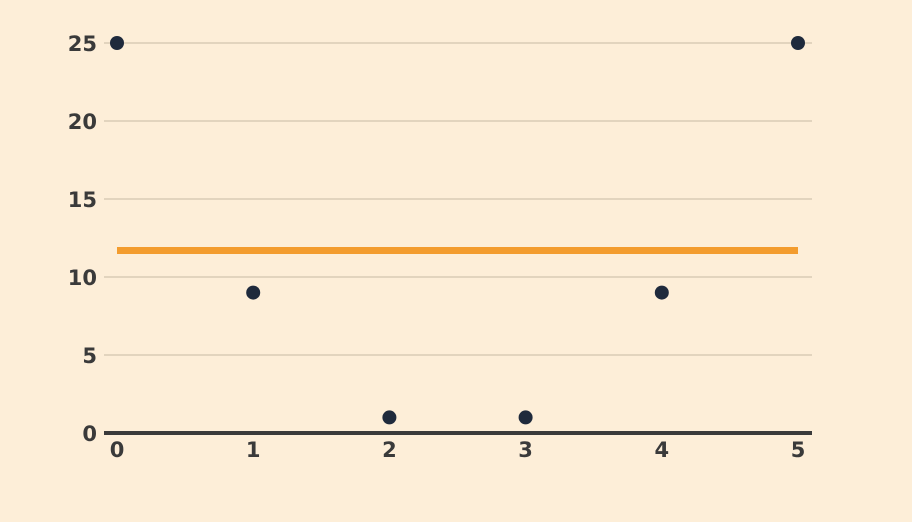 This screenshot has height=522, width=912. What do you see at coordinates (661, 450) in the screenshot?
I see `x-tick-label: 4` at bounding box center [661, 450].